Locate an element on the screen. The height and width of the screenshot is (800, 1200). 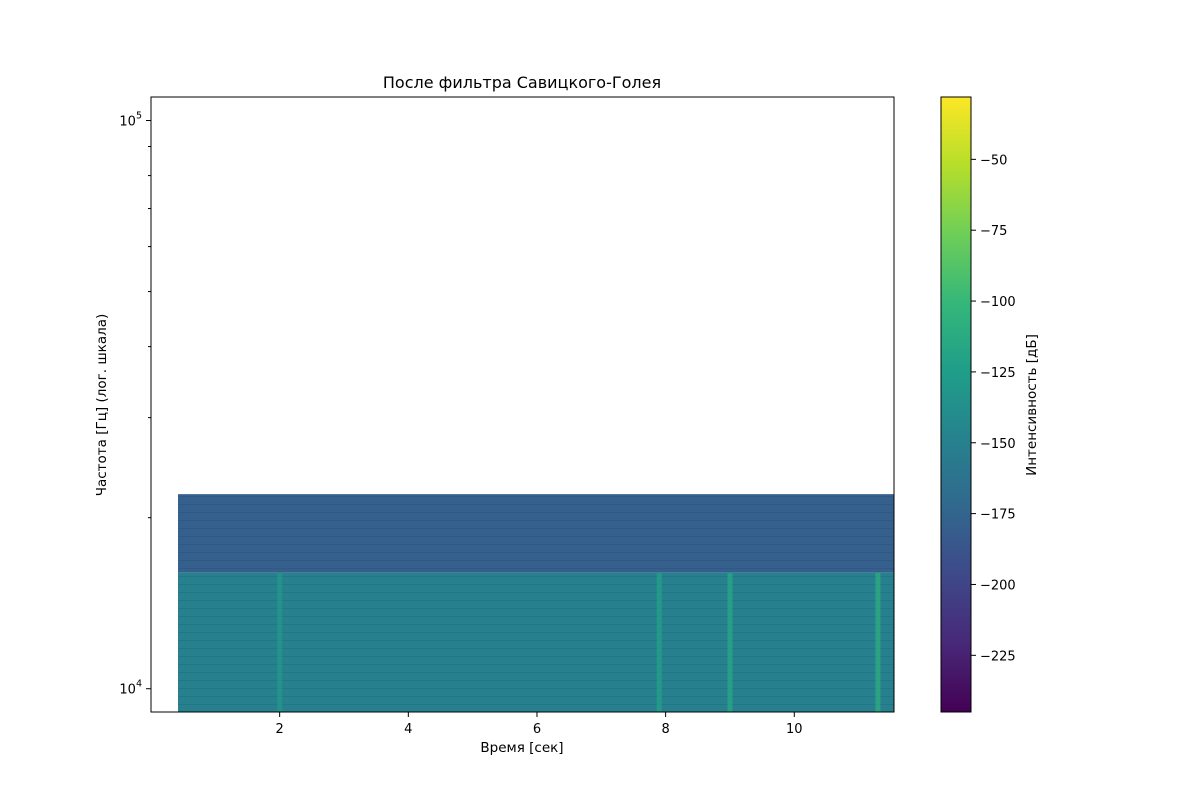
x-axis-label: Время [сек] is located at coordinates (521, 748).